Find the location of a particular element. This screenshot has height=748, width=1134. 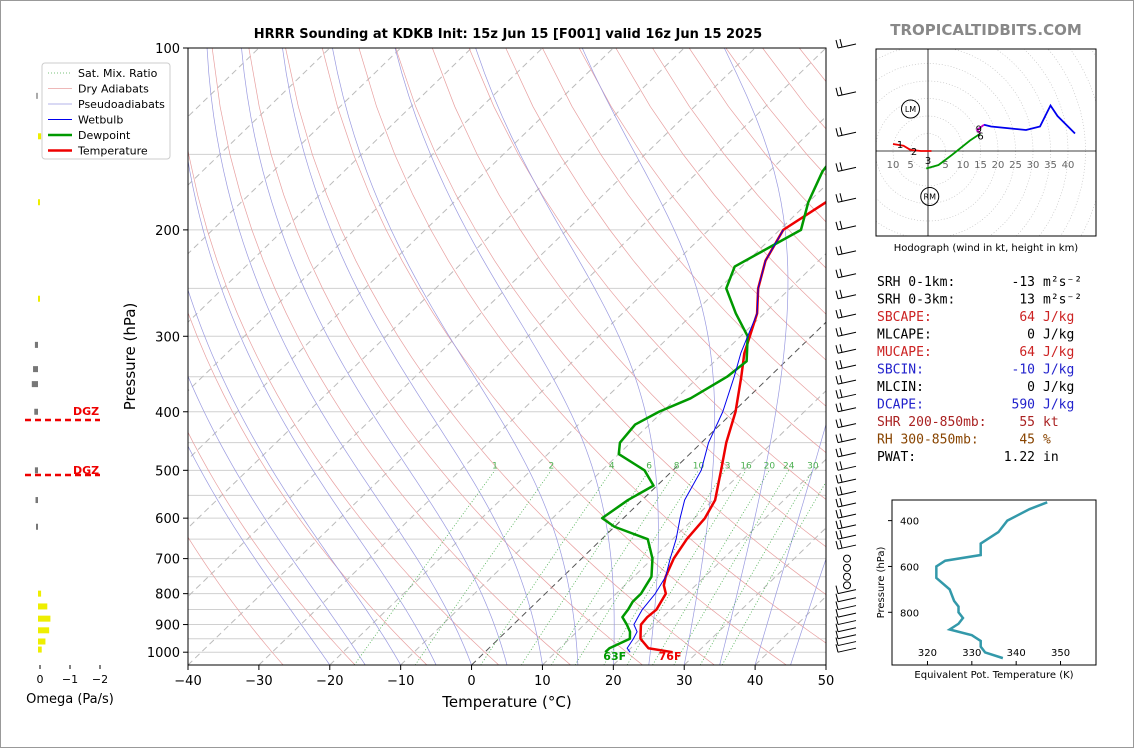

y-tick-label: 1000 is located at coordinates (163, 653).